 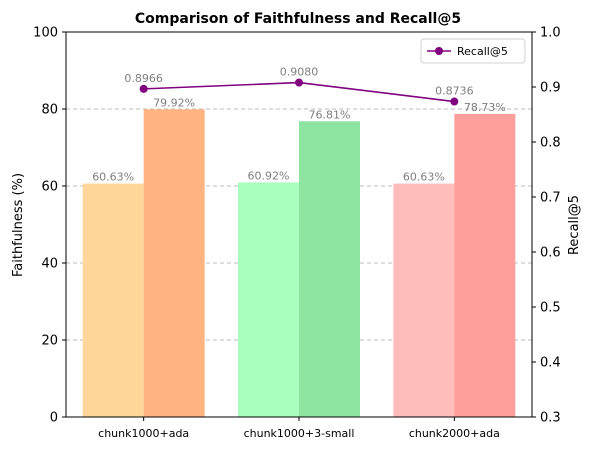 What do you see at coordinates (550, 253) in the screenshot?
I see `y-right-tick-label: 0.6` at bounding box center [550, 253].